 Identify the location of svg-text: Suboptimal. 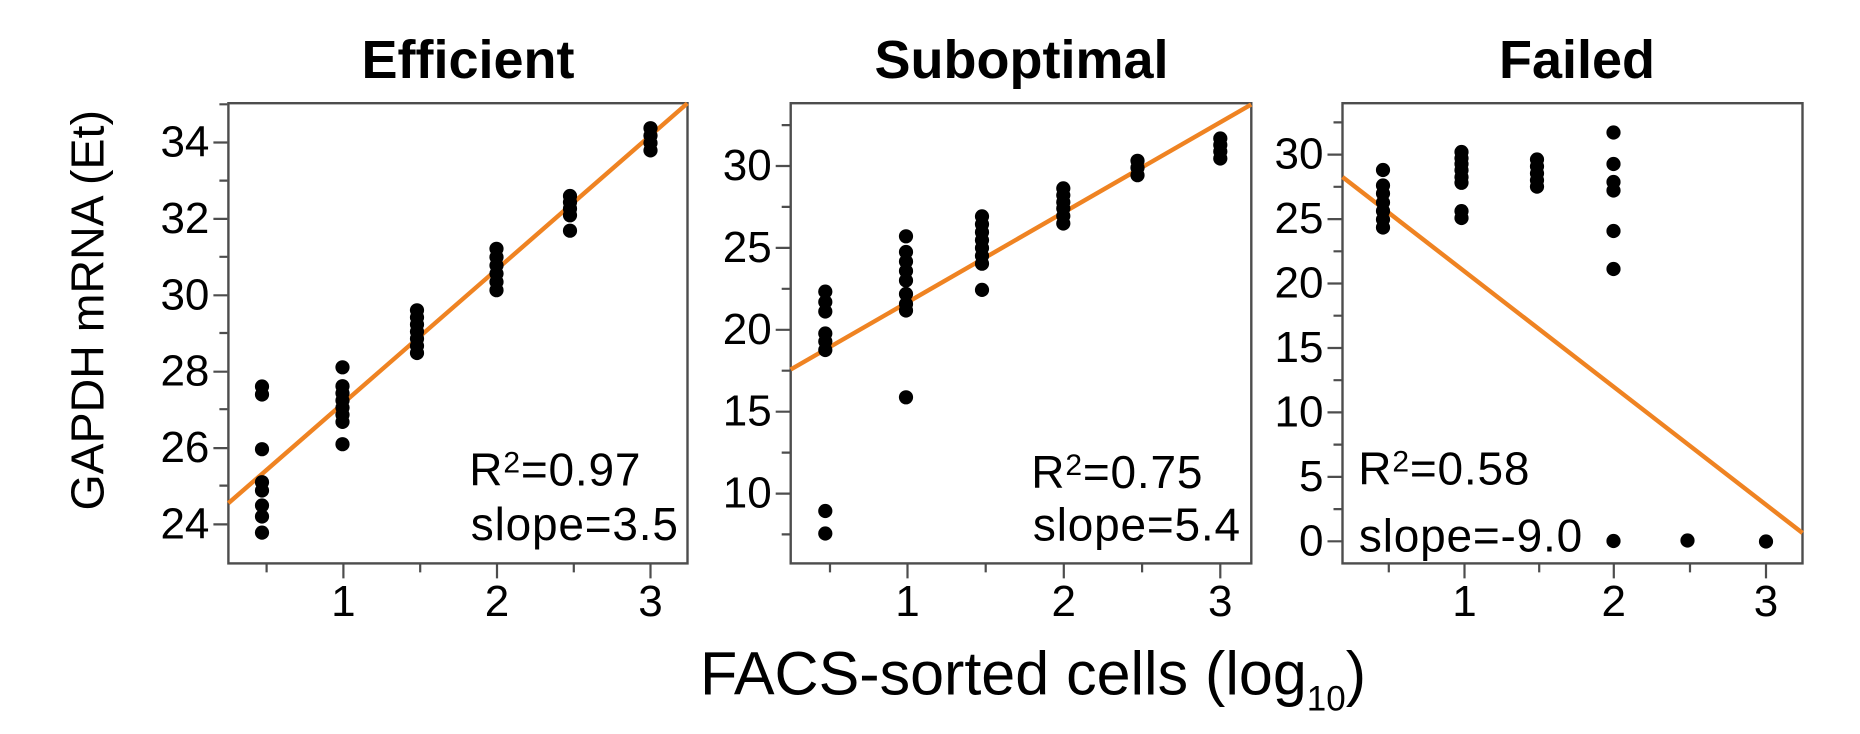
(1022, 60).